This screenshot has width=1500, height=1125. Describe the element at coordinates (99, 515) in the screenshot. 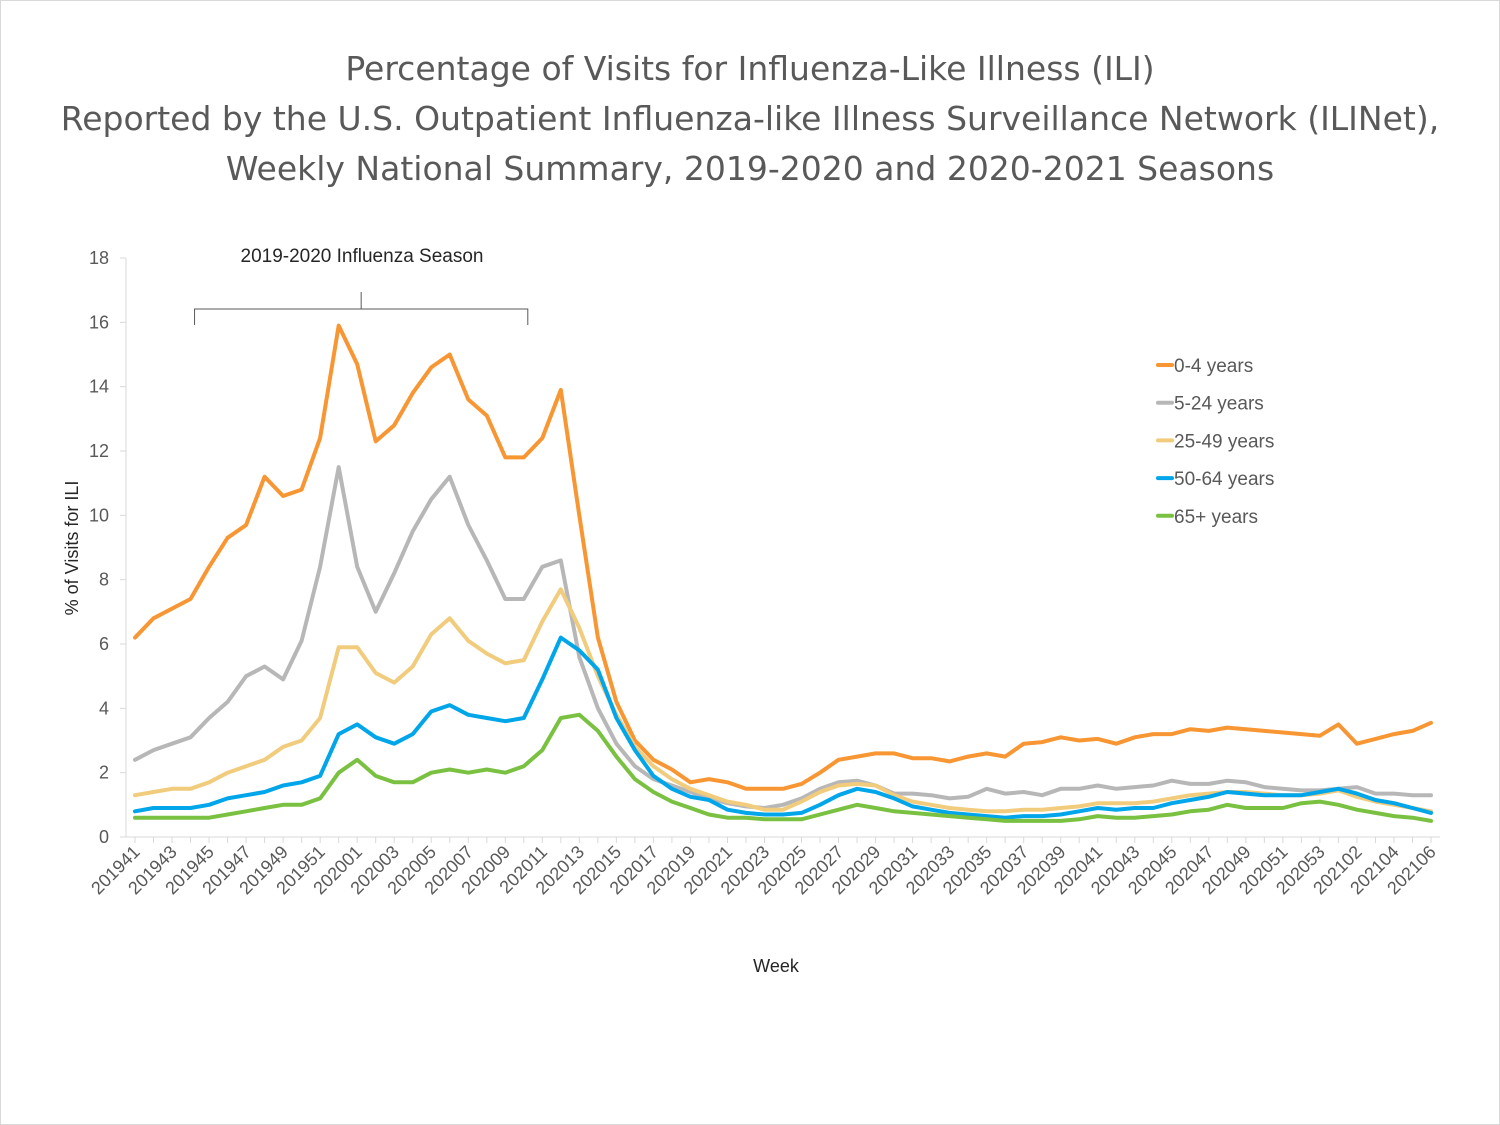

I see `y-tick-label: 10` at that location.